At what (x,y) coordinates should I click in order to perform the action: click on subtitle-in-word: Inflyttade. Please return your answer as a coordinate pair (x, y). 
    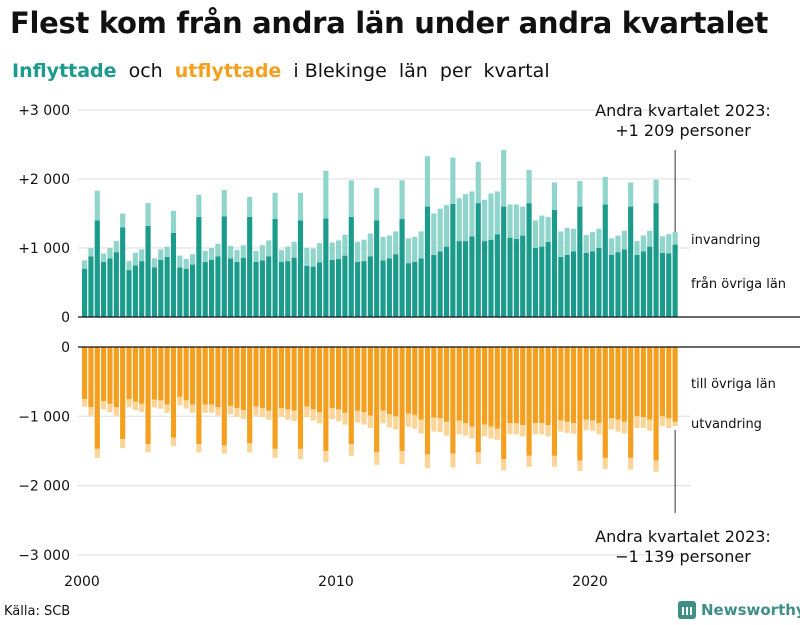
    Looking at the image, I should click on (64, 71).